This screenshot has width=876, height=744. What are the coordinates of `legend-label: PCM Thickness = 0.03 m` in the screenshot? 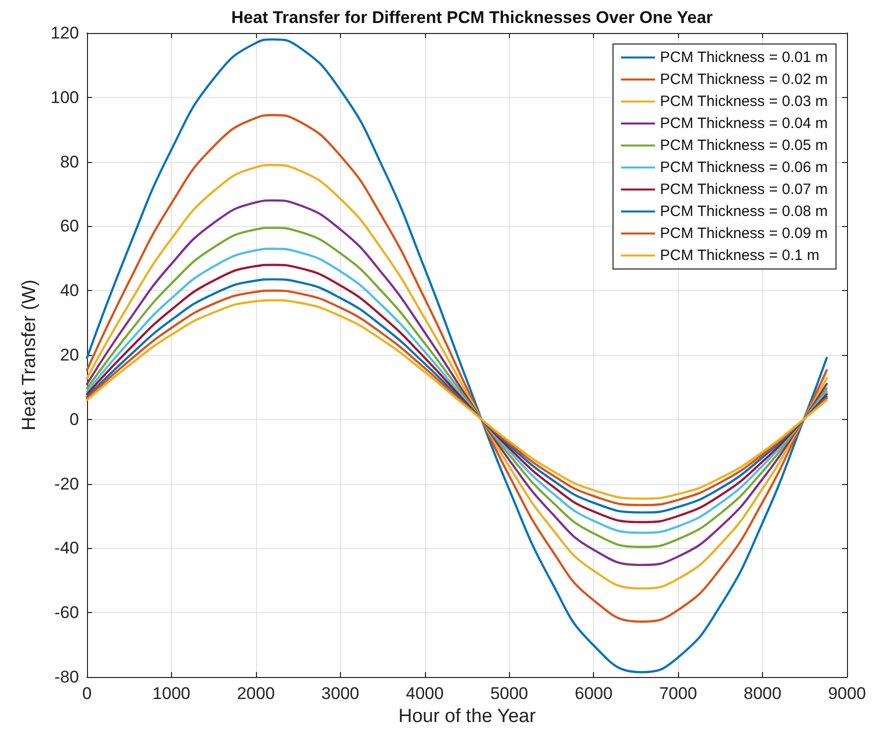 It's located at (744, 101).